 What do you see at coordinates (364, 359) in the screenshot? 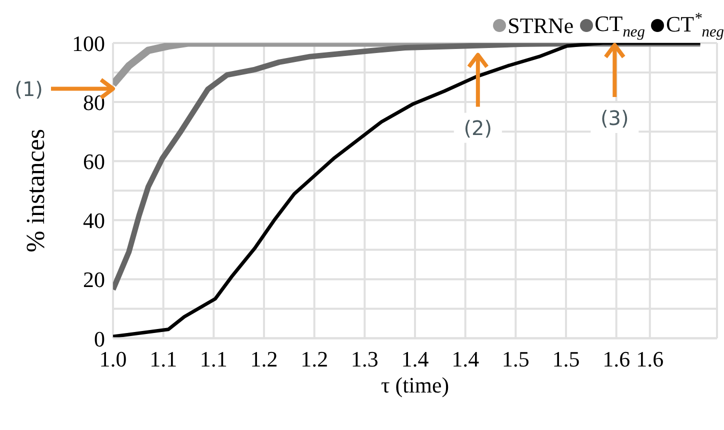
I see `x-tick-label: 1.3` at bounding box center [364, 359].